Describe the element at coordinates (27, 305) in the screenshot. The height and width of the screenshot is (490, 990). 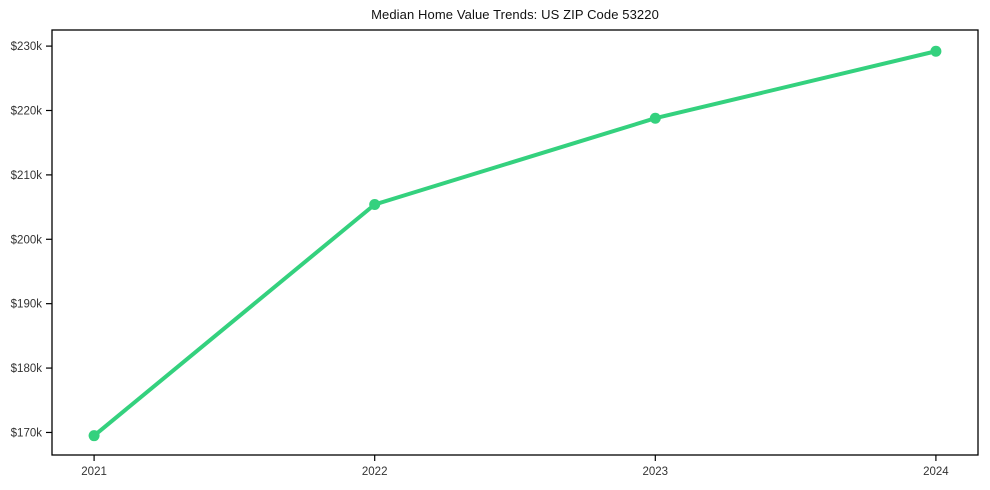
I see `y-tick-label: $190k` at that location.